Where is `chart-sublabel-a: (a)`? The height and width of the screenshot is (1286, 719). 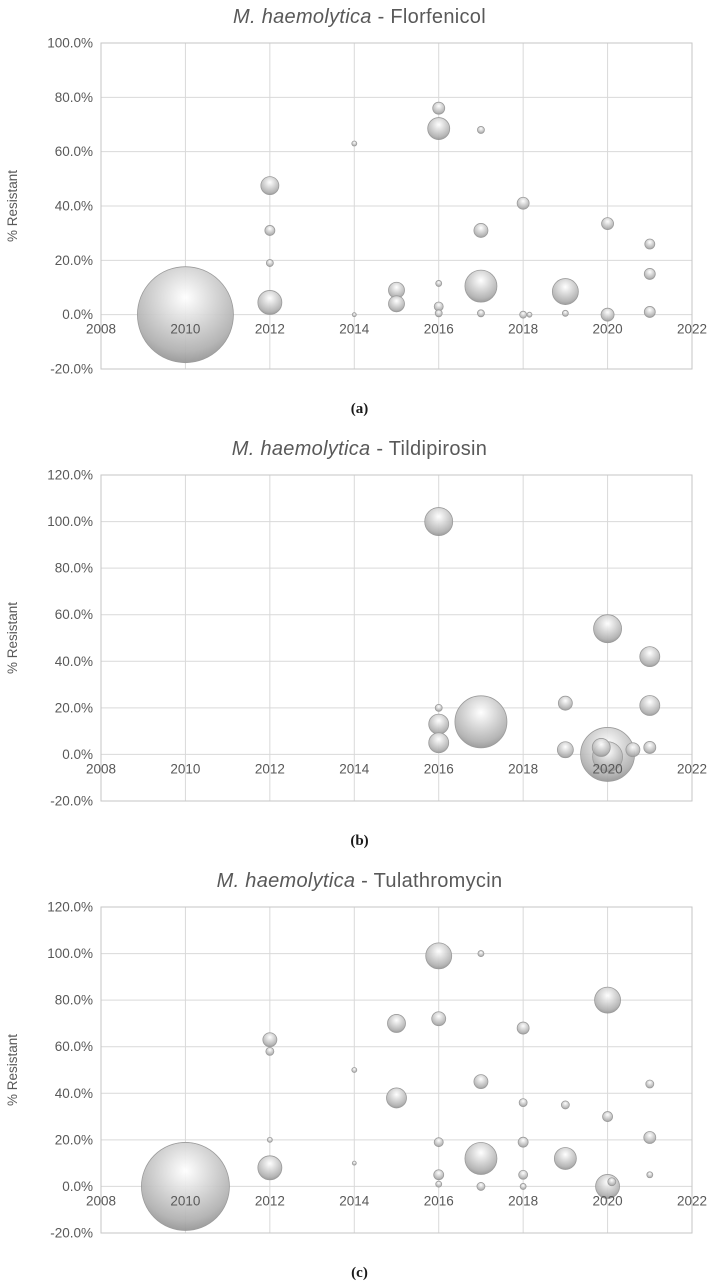 chart-sublabel-a: (a) is located at coordinates (359, 409).